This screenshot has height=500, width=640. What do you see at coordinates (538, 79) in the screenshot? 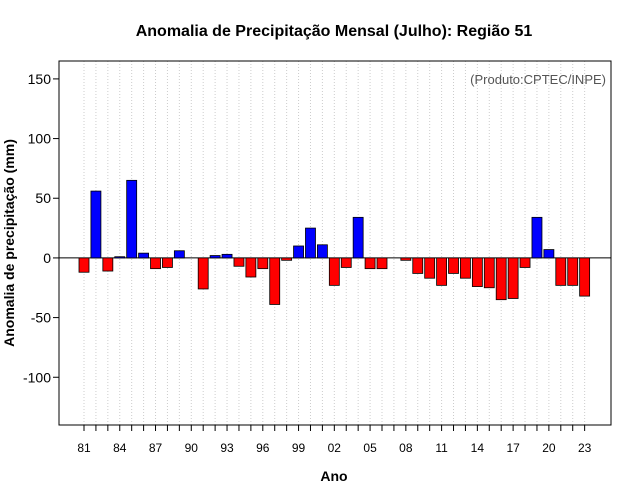
I see `product-credit: (Produto:CPTEC/INPE)` at bounding box center [538, 79].